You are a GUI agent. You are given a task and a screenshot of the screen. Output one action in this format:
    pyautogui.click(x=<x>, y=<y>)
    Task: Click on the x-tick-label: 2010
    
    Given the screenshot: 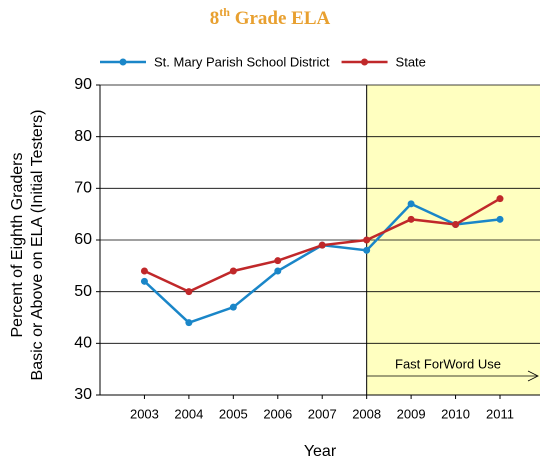 What is the action you would take?
    pyautogui.click(x=455, y=413)
    